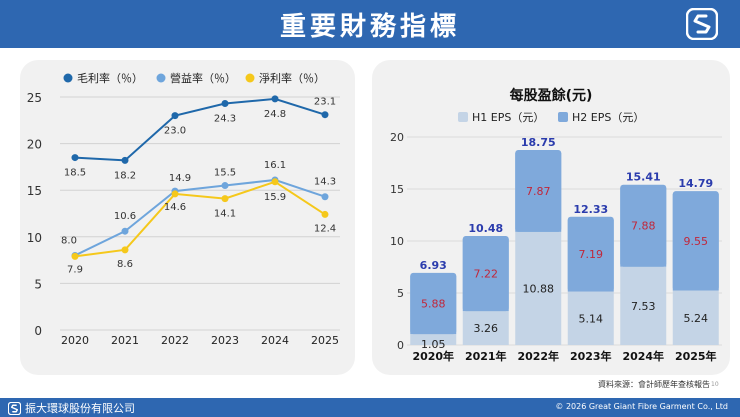 This screenshot has height=417, width=740. I want to click on data-label-h1: 3.26, so click(486, 328).